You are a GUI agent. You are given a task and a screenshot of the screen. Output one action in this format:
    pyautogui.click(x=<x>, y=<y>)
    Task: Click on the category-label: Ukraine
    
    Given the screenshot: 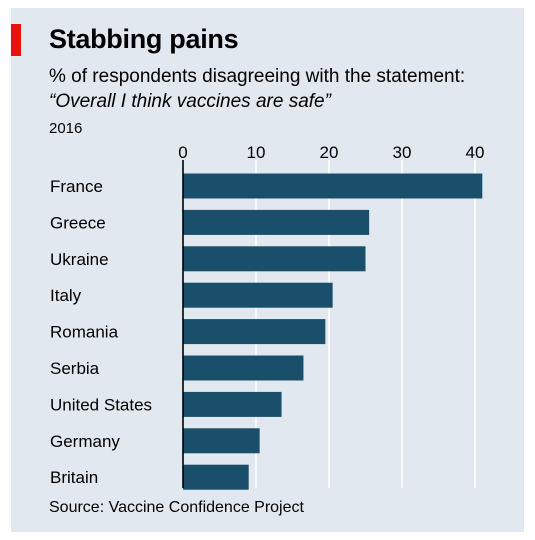 What is the action you would take?
    pyautogui.click(x=79, y=259)
    